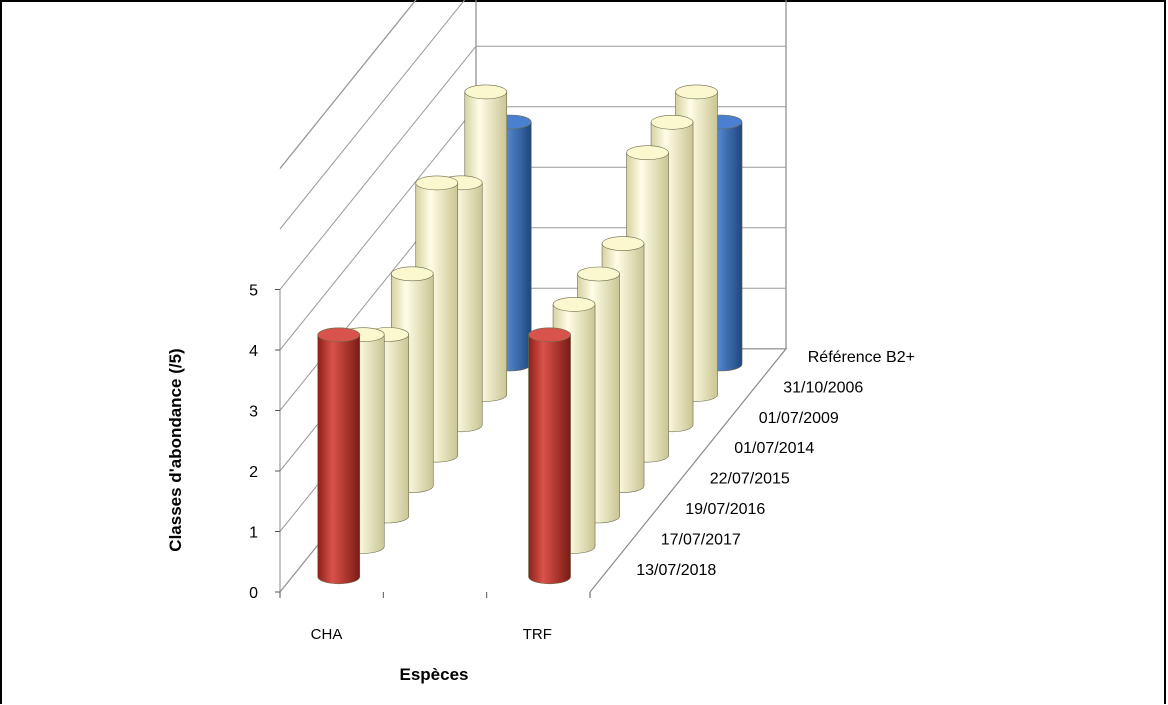 This screenshot has width=1168, height=705. Describe the element at coordinates (434, 674) in the screenshot. I see `x-axis-title: Espèces` at that location.